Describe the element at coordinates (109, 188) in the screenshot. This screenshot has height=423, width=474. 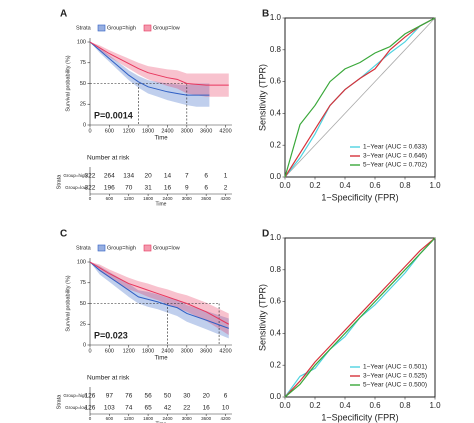
I see `risk-count: 196` at that location.